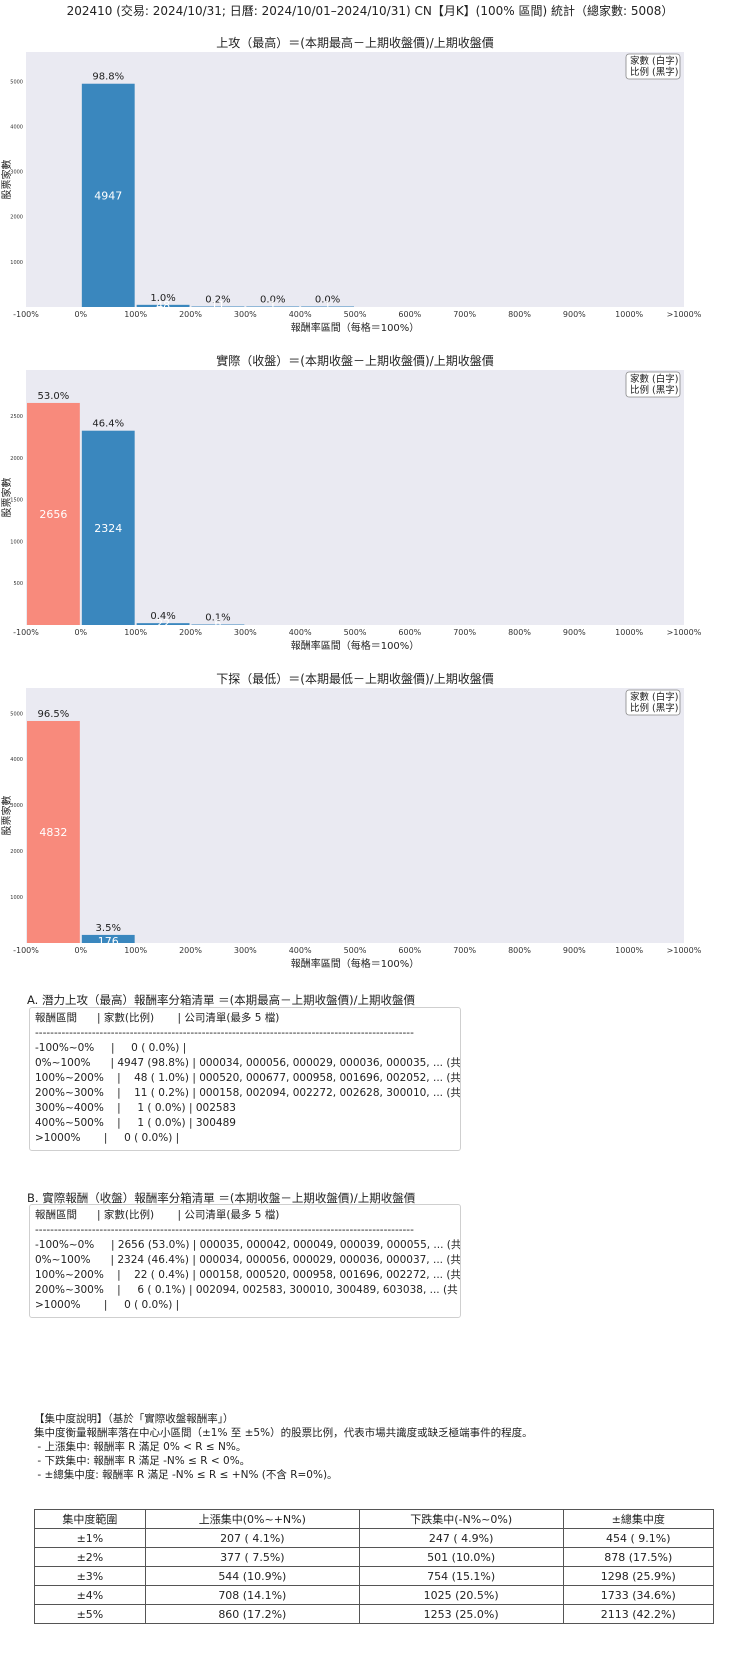  Describe the element at coordinates (90, 1519) in the screenshot. I see `column-header: 集中度範圍` at that location.